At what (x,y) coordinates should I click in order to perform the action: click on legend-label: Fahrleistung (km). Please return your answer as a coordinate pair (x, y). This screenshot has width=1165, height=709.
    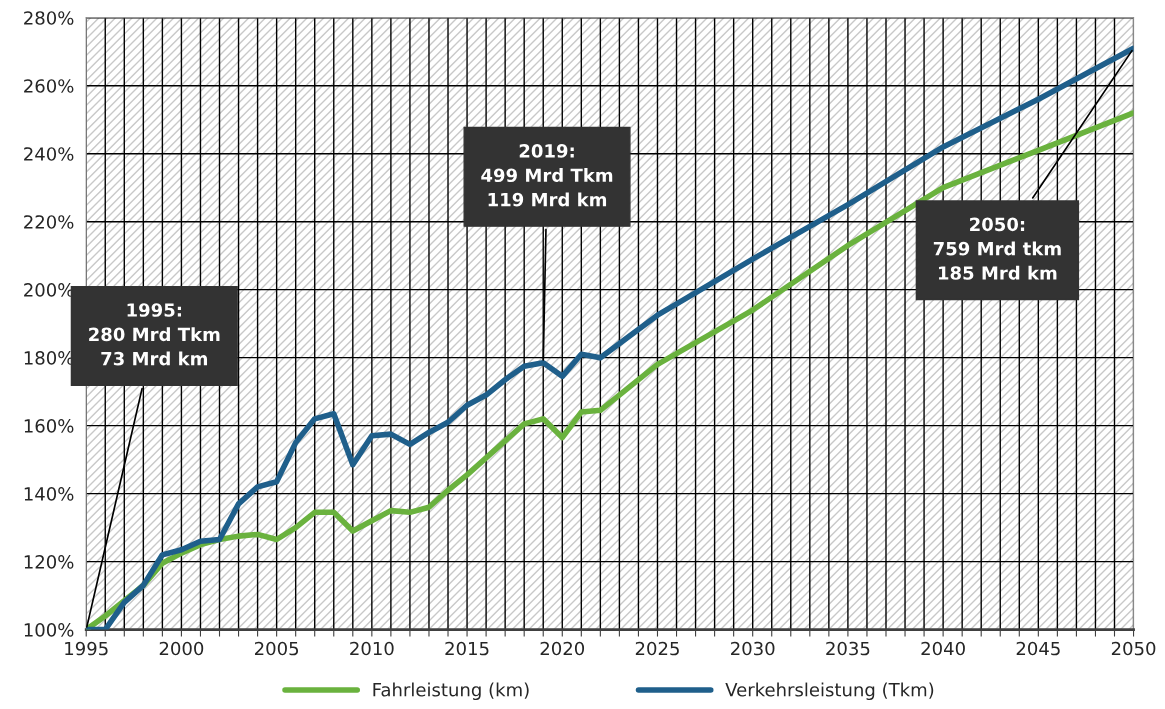
    Looking at the image, I should click on (451, 691).